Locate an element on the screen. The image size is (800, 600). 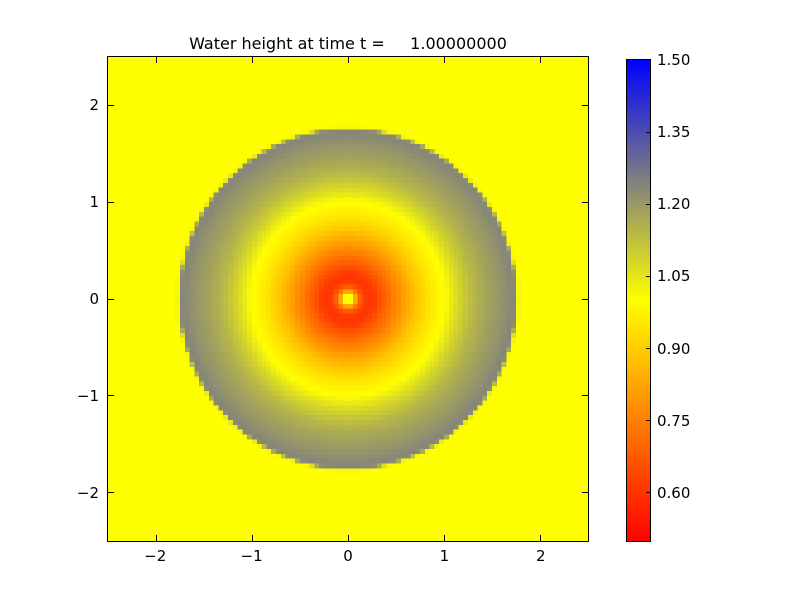
x-axis-tick-label: −2 is located at coordinates (155, 556).